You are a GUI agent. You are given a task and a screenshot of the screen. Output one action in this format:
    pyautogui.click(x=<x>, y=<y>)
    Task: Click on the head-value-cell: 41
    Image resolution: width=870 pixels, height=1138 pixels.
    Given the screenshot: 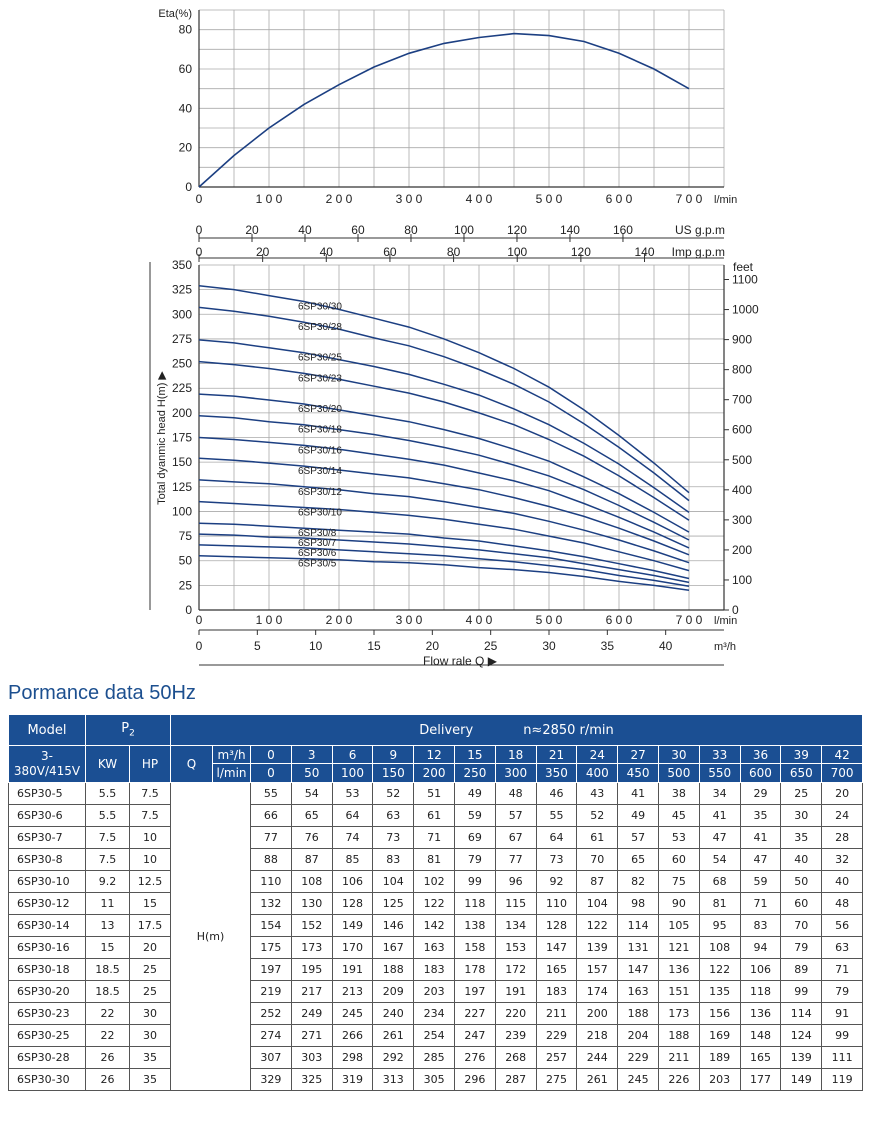 What is the action you would take?
    pyautogui.click(x=760, y=837)
    